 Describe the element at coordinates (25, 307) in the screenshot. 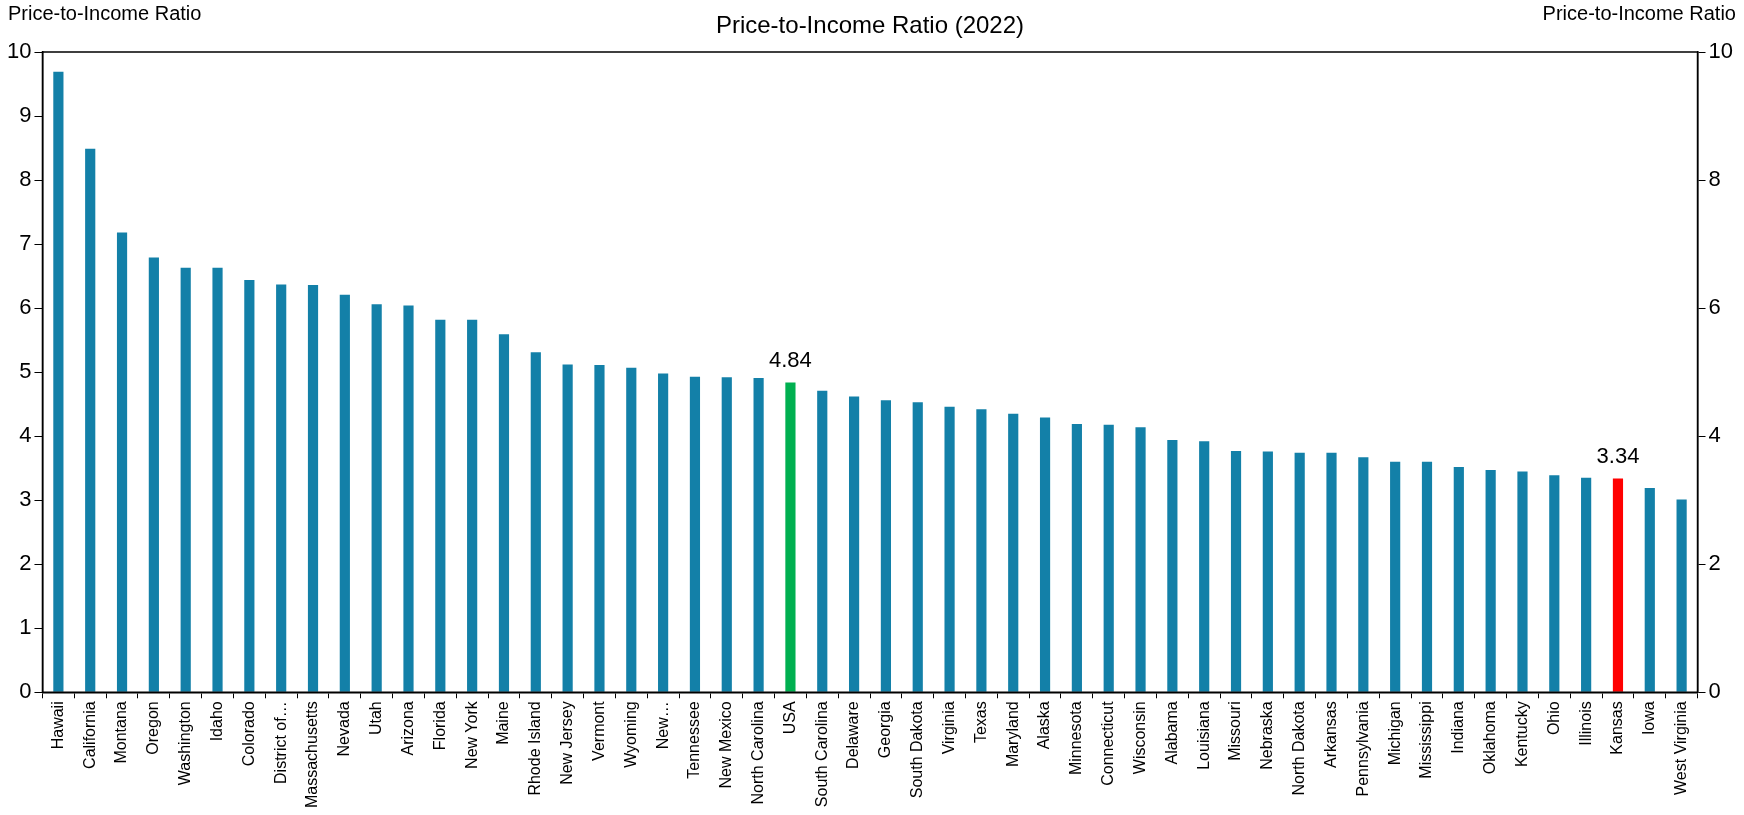

I see `y-tick-label: 6` at that location.